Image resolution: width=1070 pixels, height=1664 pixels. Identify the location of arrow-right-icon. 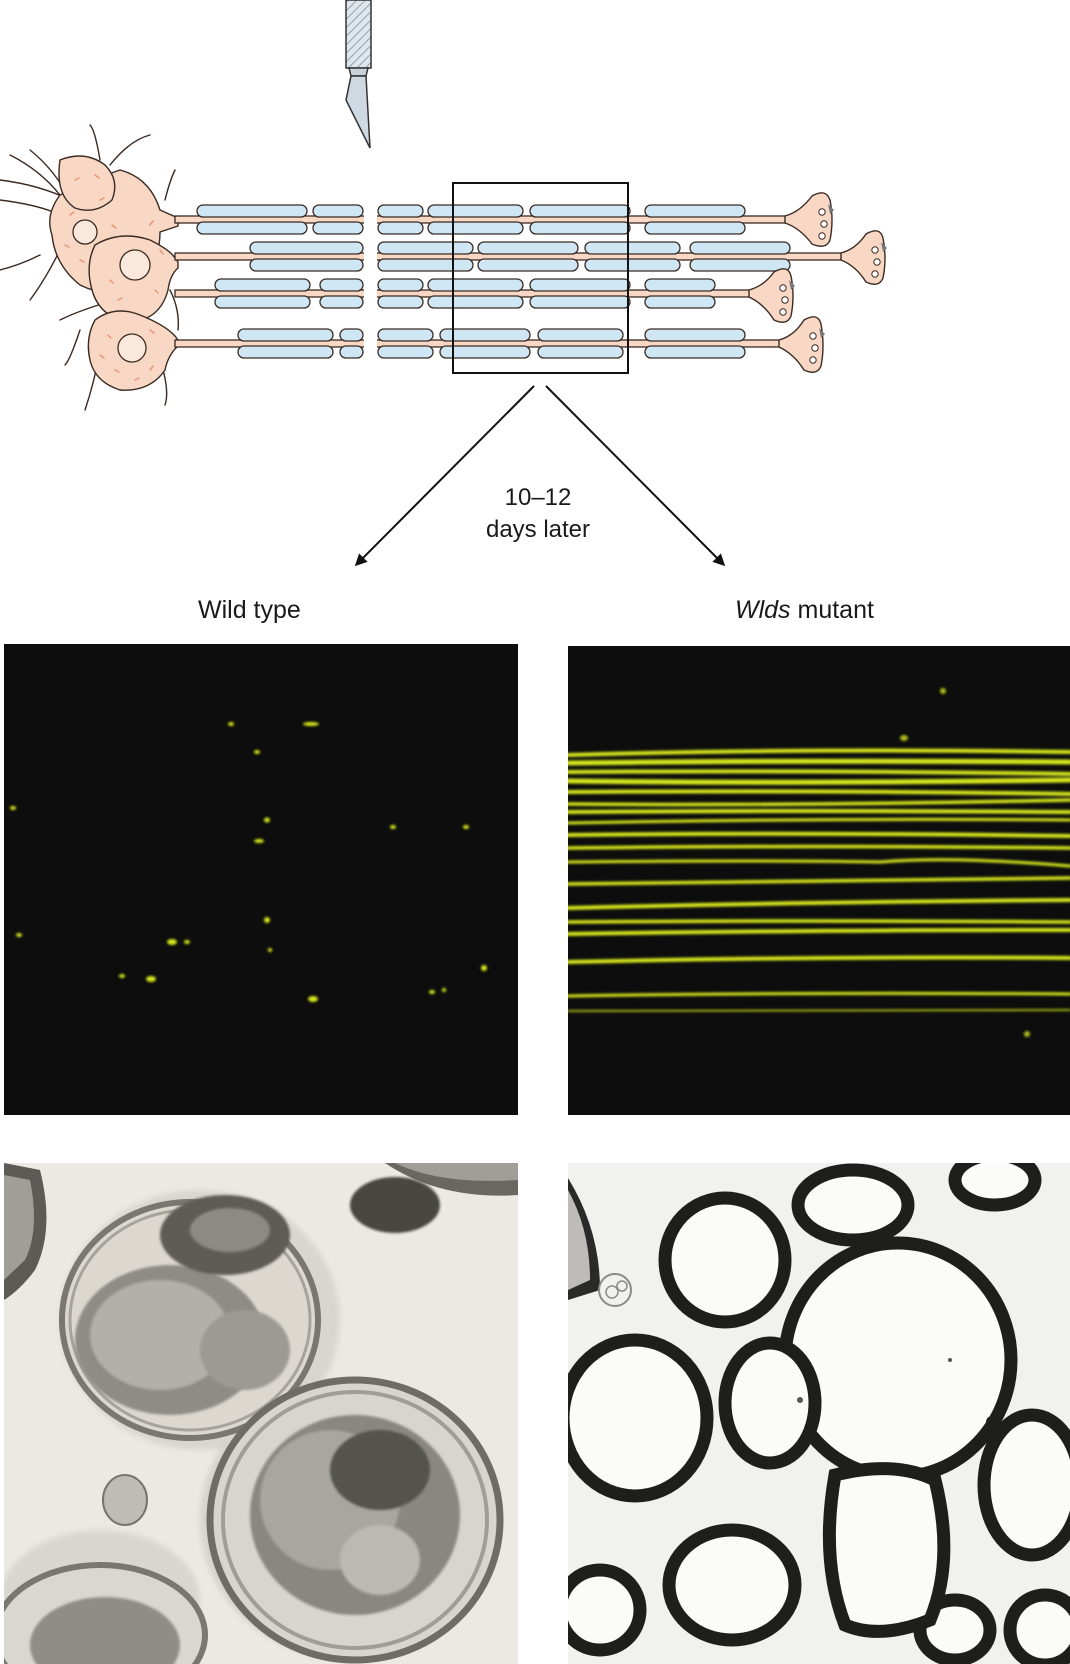
(635, 476).